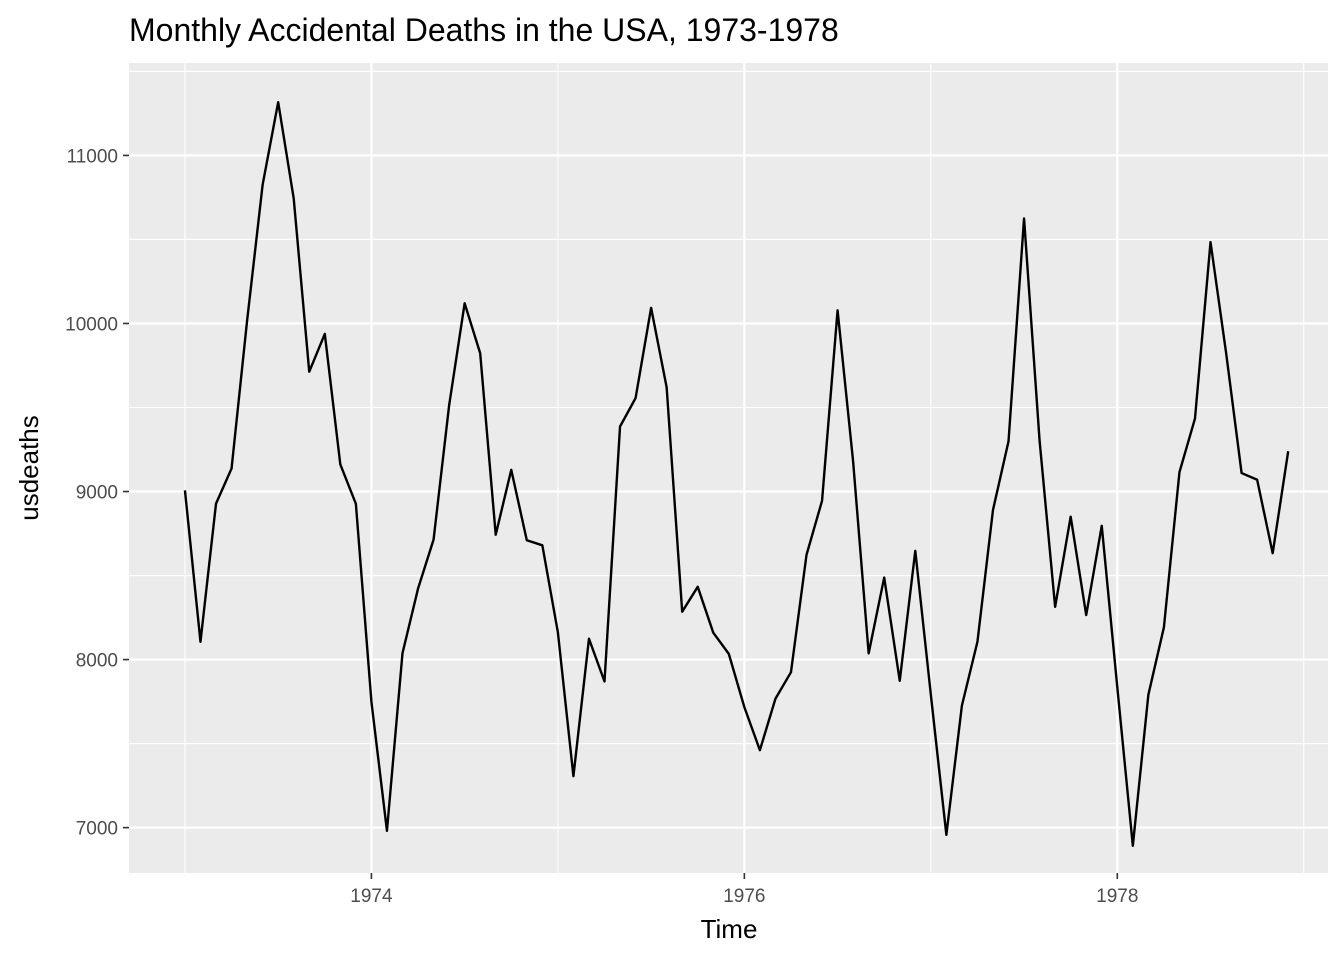 Image resolution: width=1344 pixels, height=960 pixels. I want to click on y-axis: 7000 8000 9000 10000 11000, so click(97, 493).